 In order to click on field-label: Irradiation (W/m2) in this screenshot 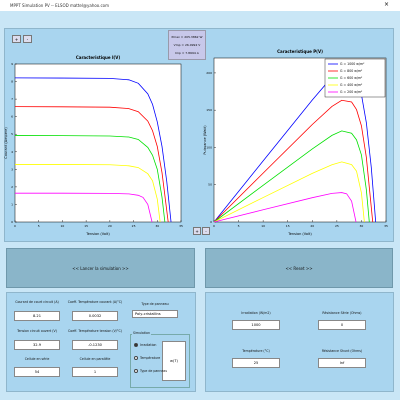, I will do `click(256, 313)`.